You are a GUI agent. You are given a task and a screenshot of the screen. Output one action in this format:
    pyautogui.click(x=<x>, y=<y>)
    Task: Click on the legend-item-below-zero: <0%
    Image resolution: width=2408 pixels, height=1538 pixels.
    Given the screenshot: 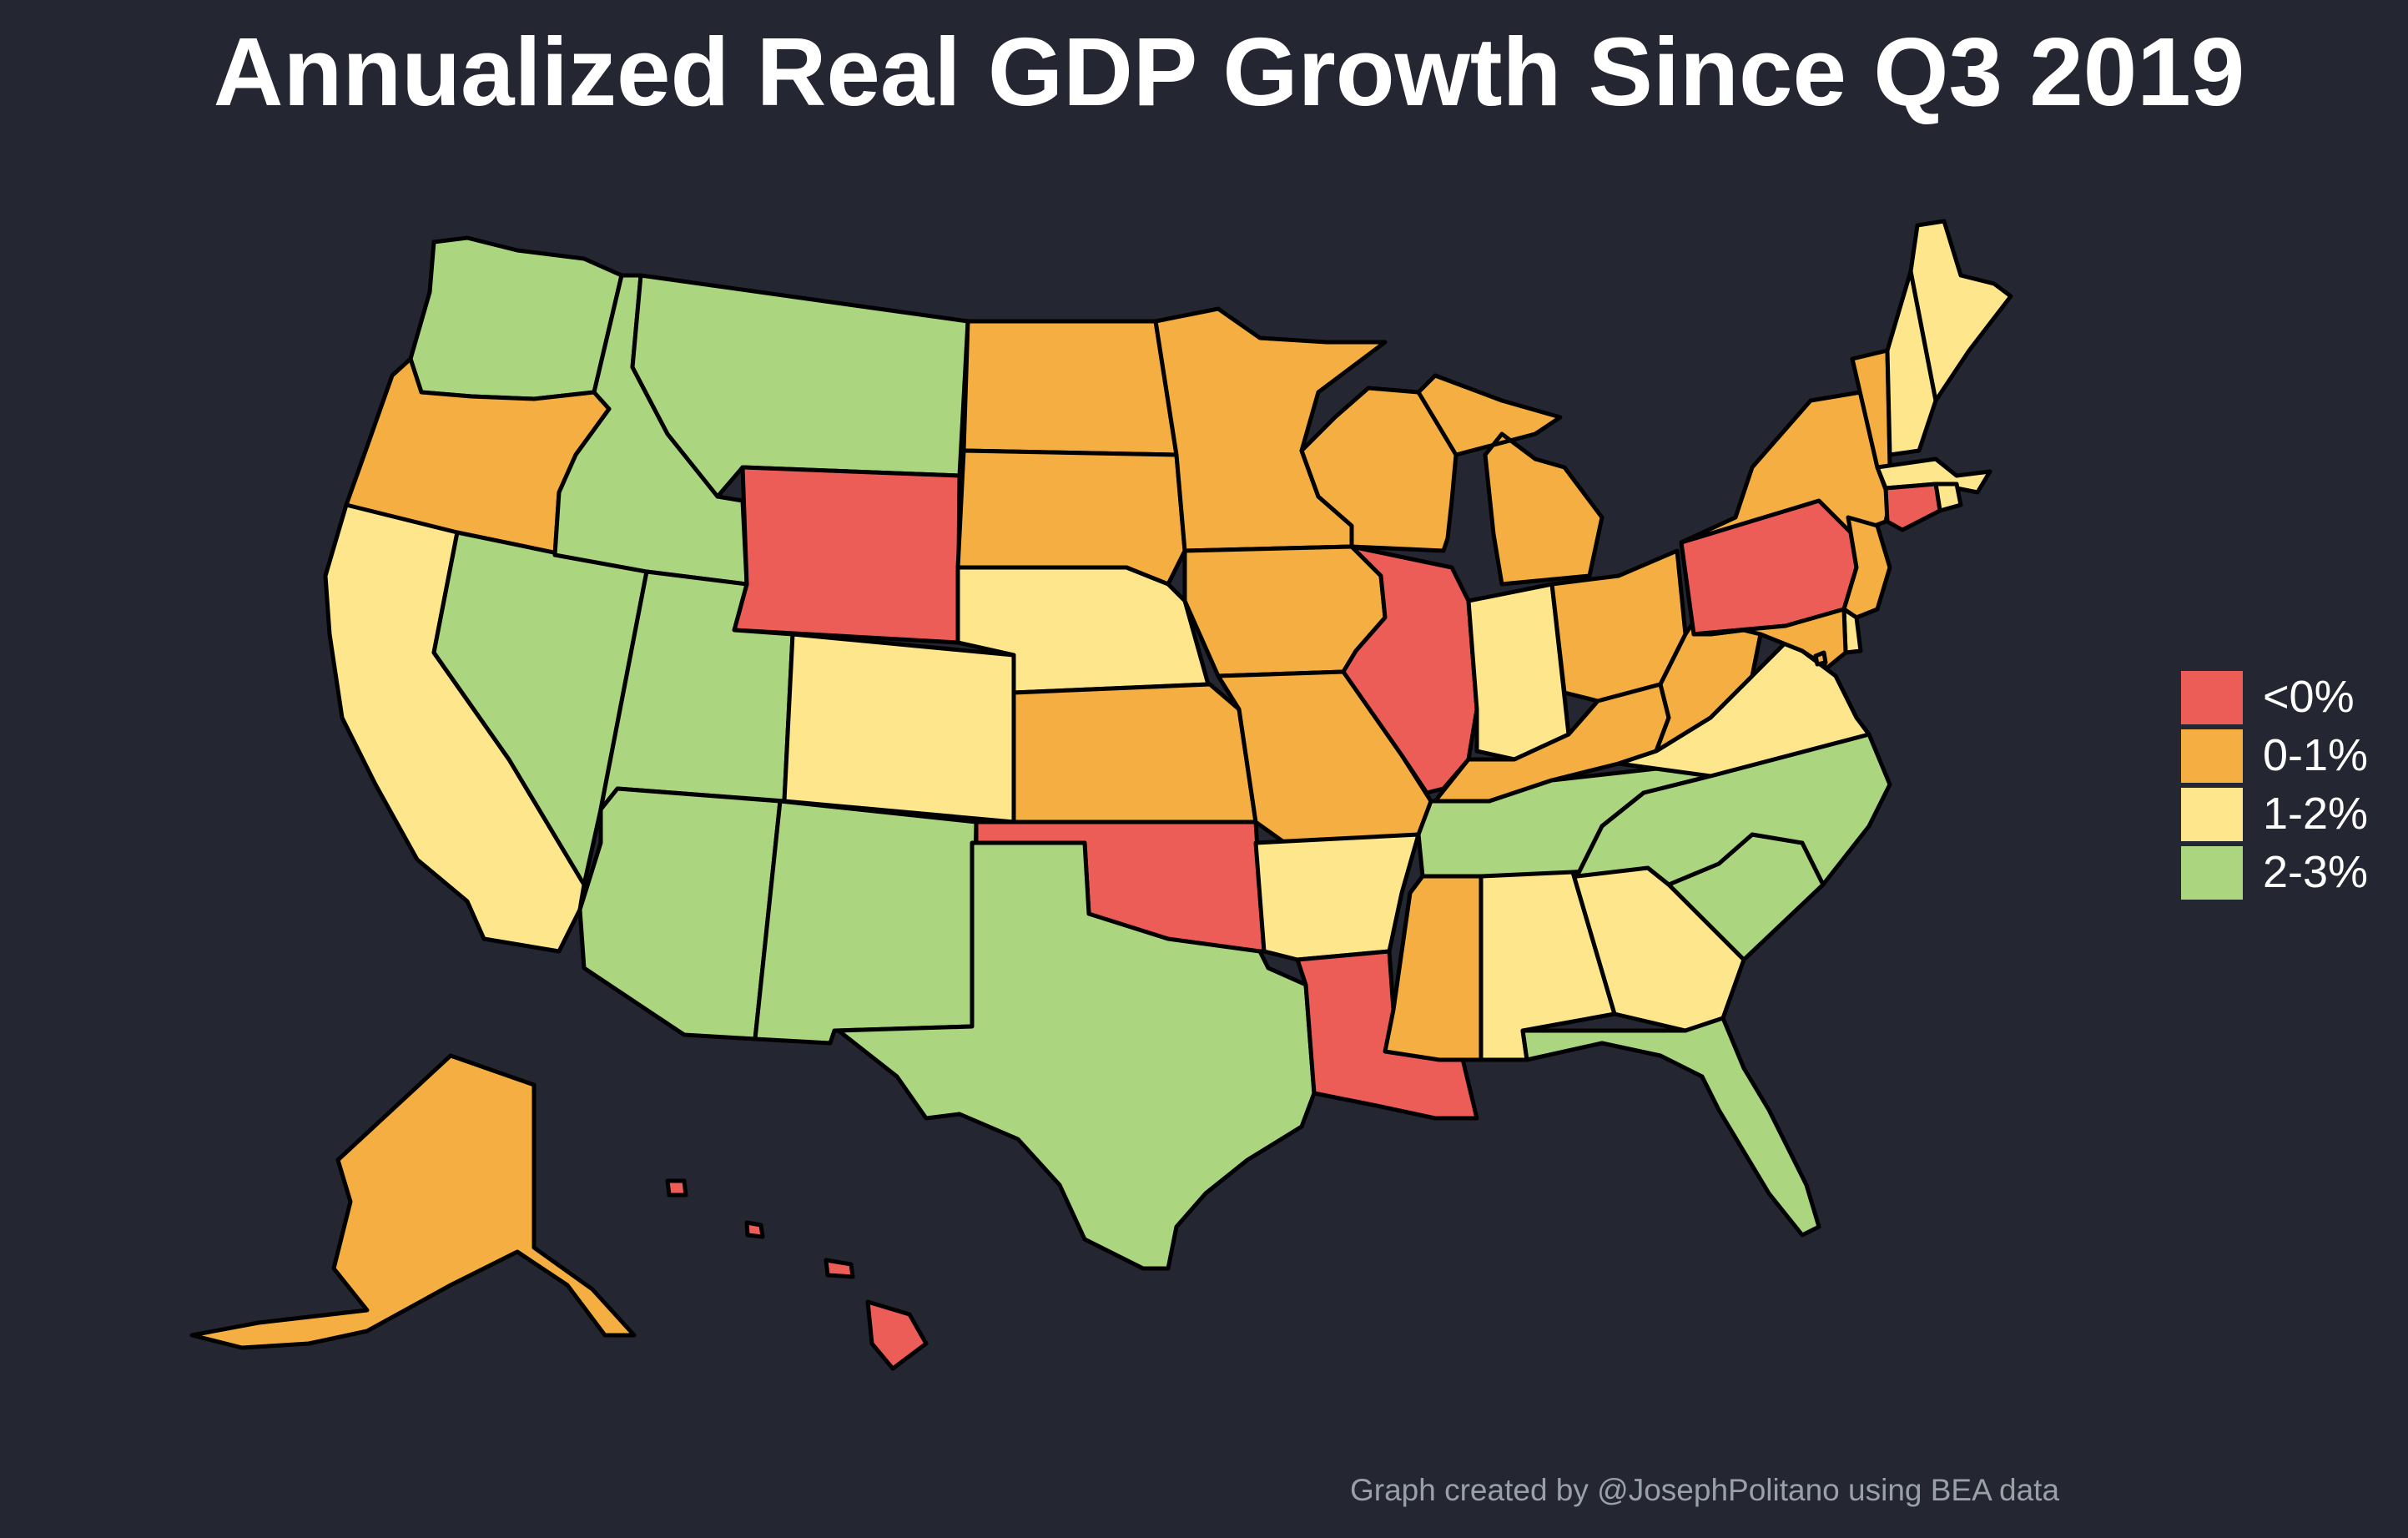 What is the action you would take?
    pyautogui.click(x=2289, y=697)
    